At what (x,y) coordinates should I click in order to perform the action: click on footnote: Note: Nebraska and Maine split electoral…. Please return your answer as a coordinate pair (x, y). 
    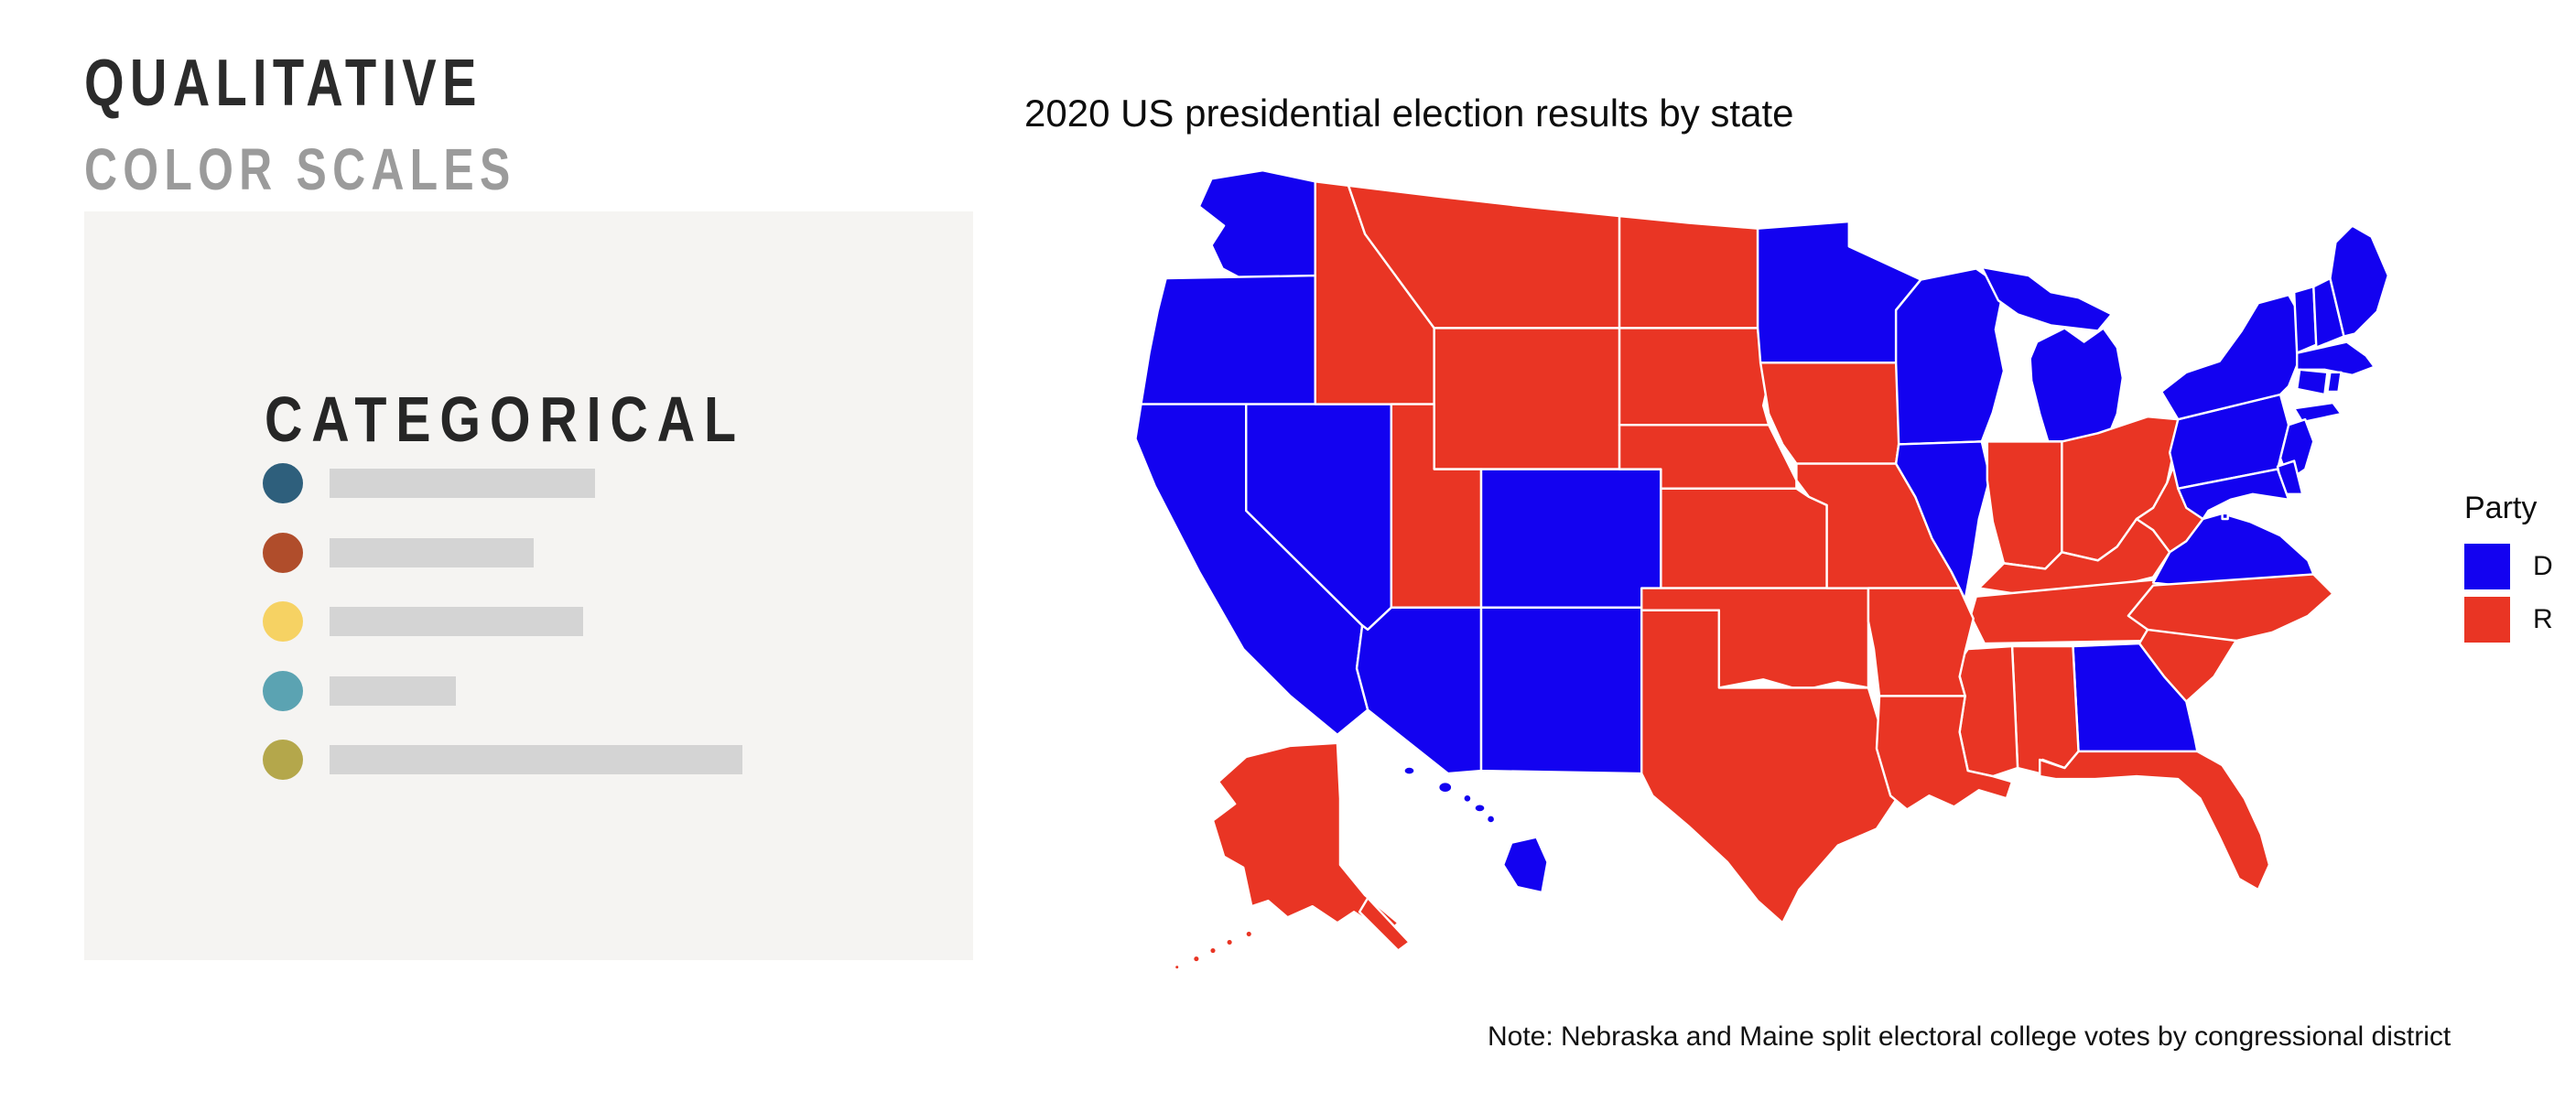
    Looking at the image, I should click on (1970, 1036).